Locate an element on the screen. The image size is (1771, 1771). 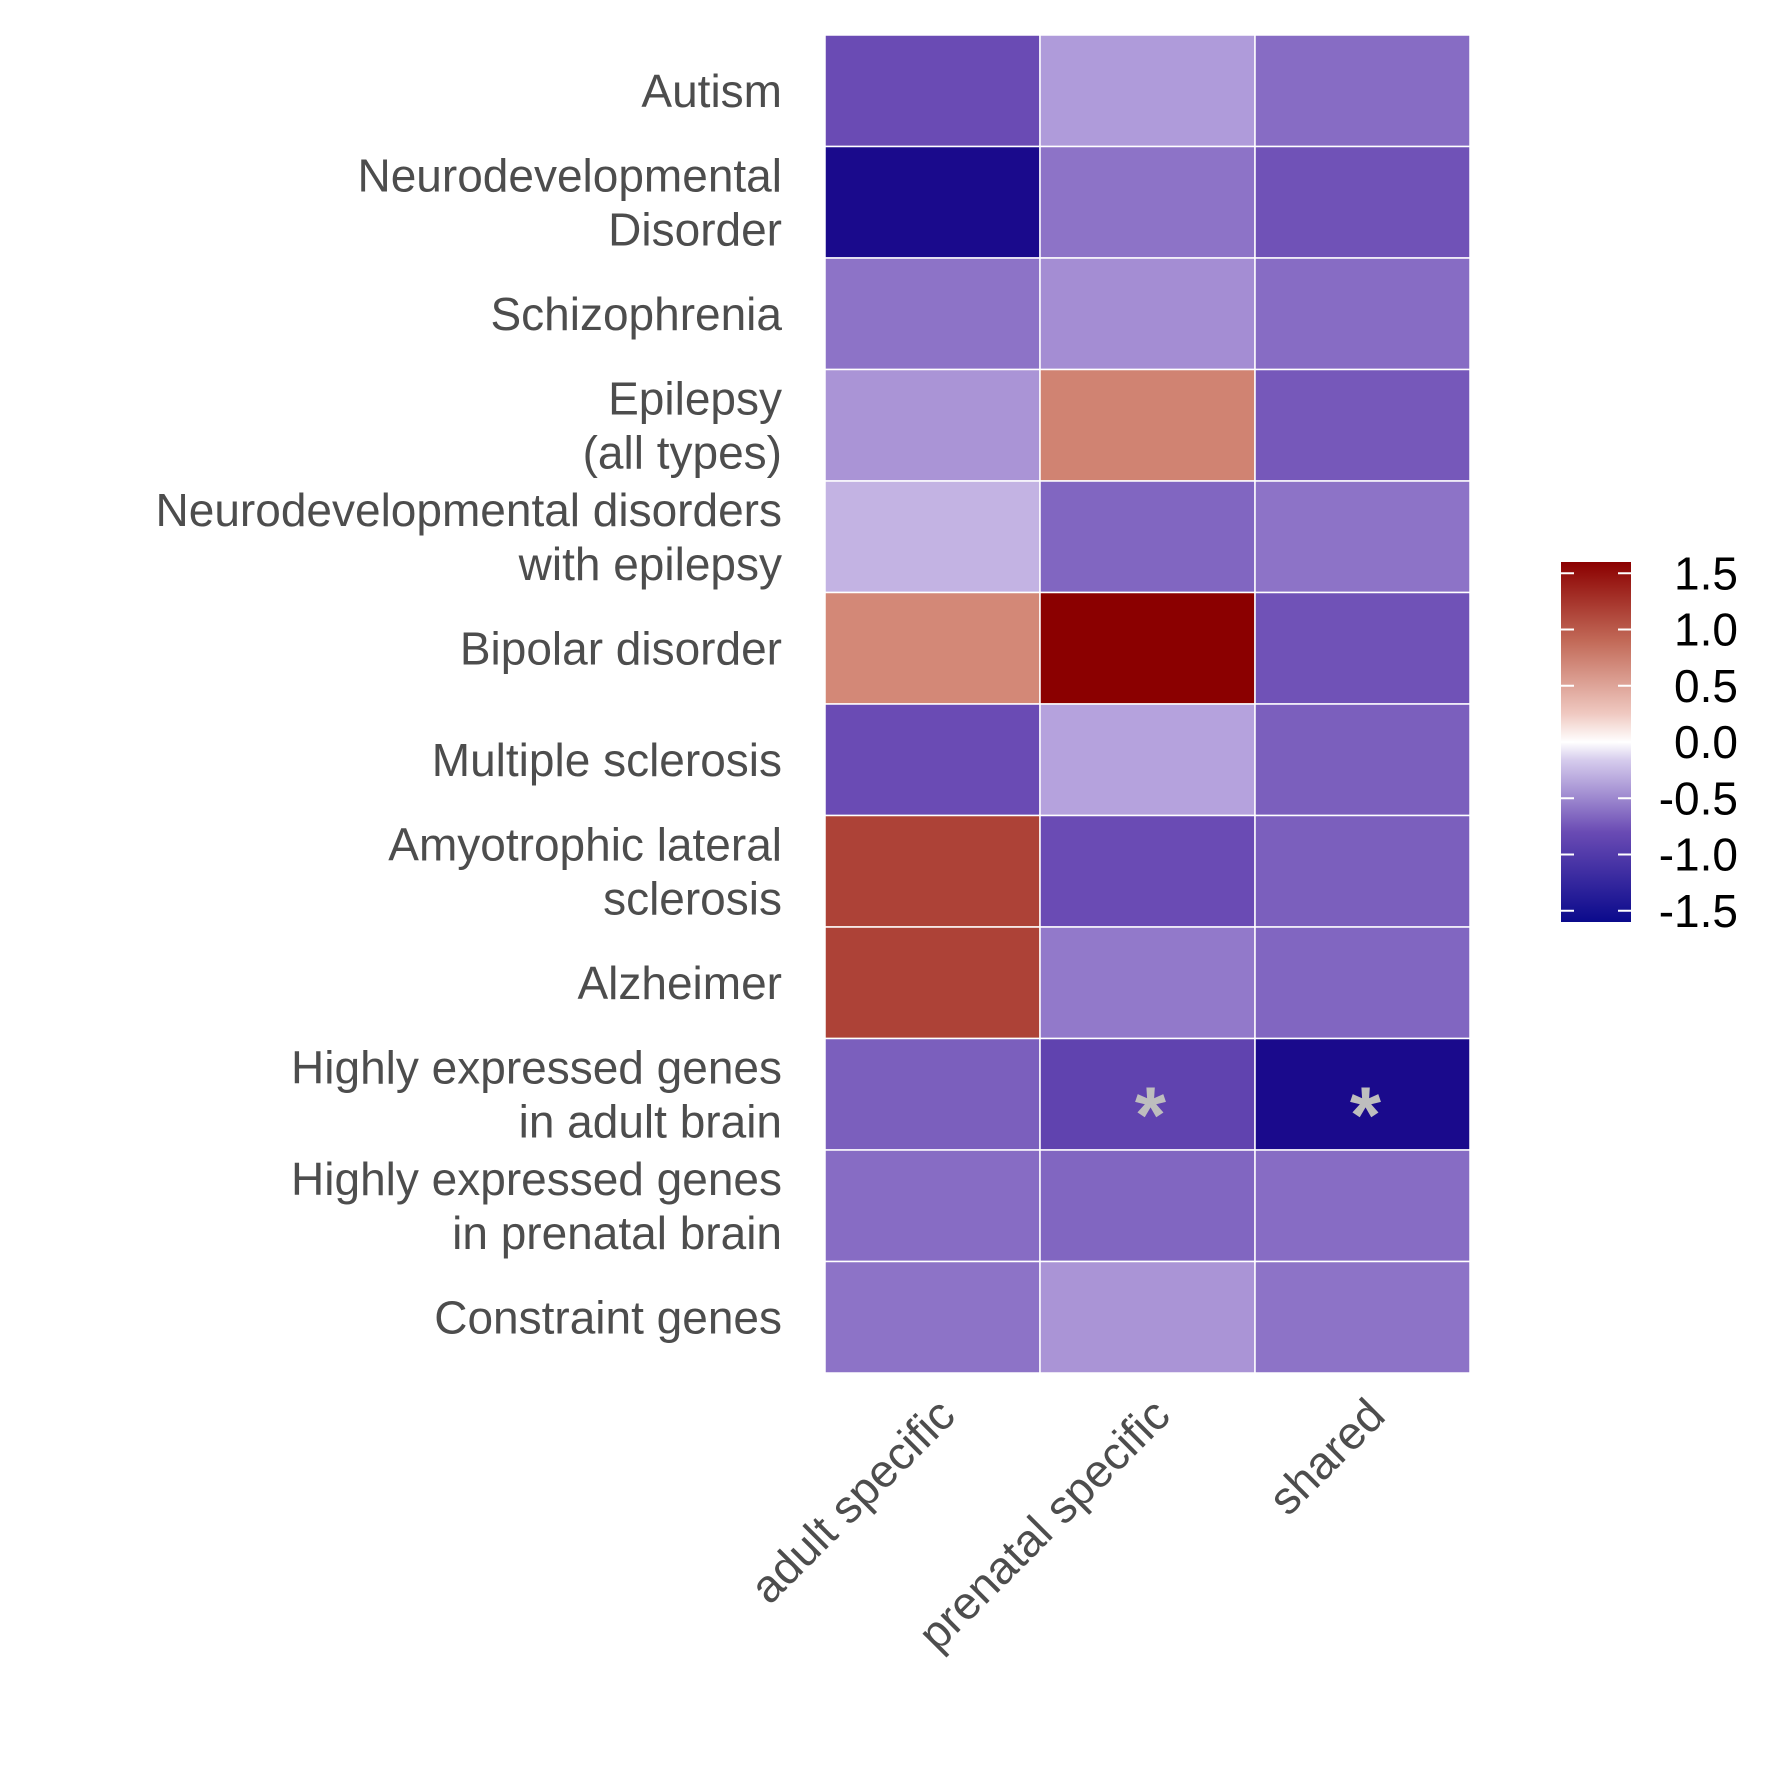
legend-ticks: 1.51.00.50.0-0.5-1.0-1.5 is located at coordinates (1649, 742).